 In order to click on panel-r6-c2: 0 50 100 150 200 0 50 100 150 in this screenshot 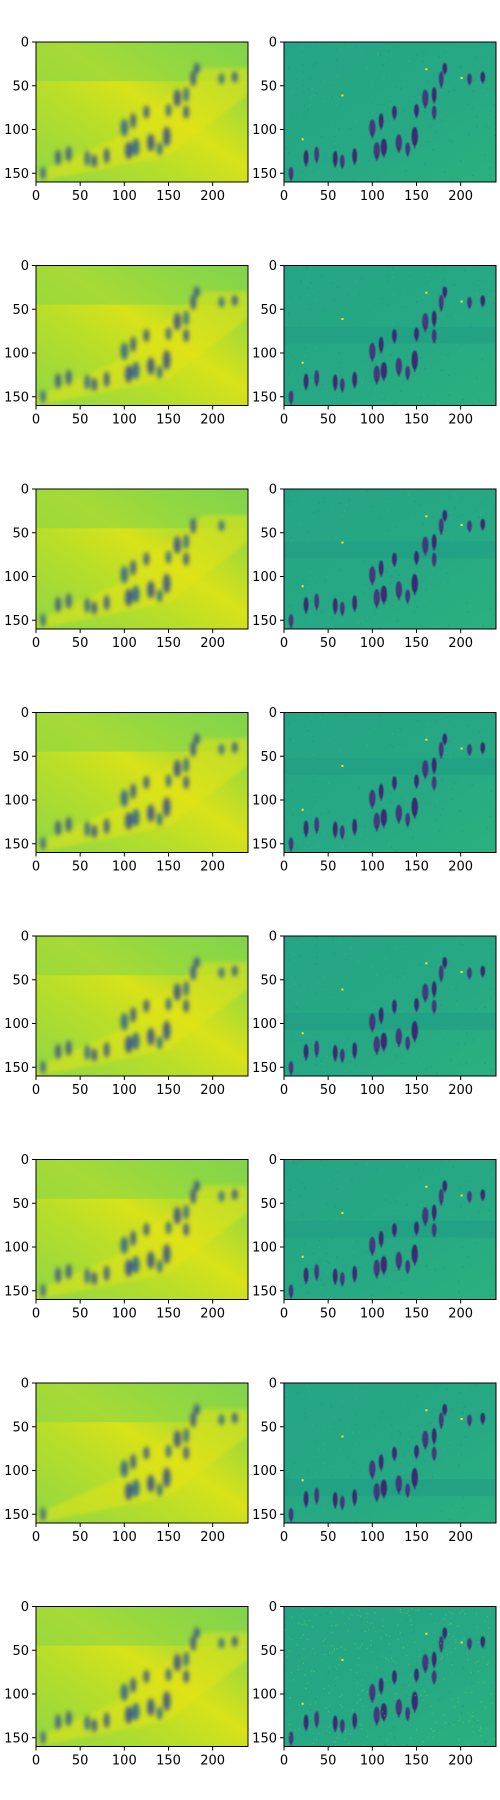, I will do `click(374, 1237)`.